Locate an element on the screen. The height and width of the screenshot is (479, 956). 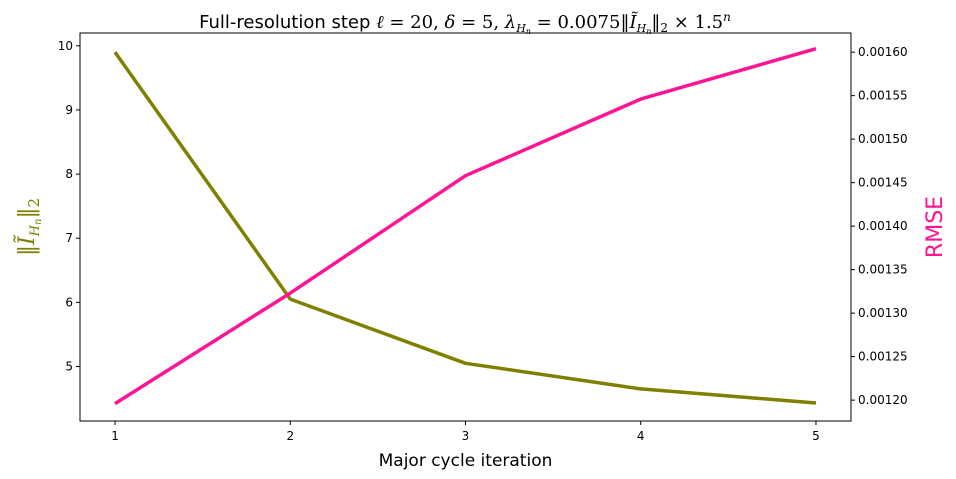
title-factor: × 1.5 is located at coordinates (695, 22).